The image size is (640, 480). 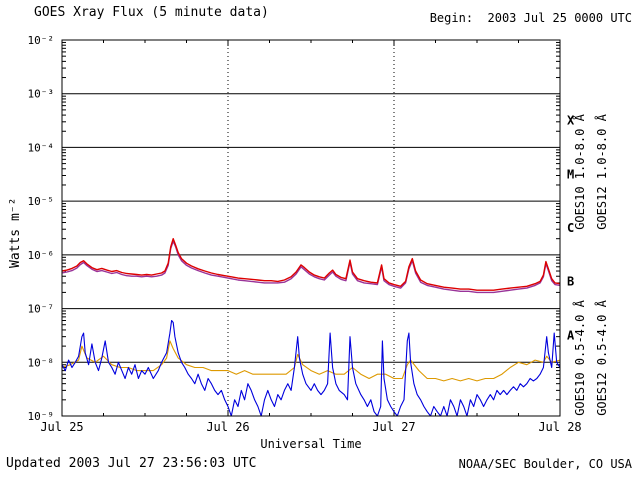 I want to click on y-tick-label: 10⁻³, so click(x=41, y=94).